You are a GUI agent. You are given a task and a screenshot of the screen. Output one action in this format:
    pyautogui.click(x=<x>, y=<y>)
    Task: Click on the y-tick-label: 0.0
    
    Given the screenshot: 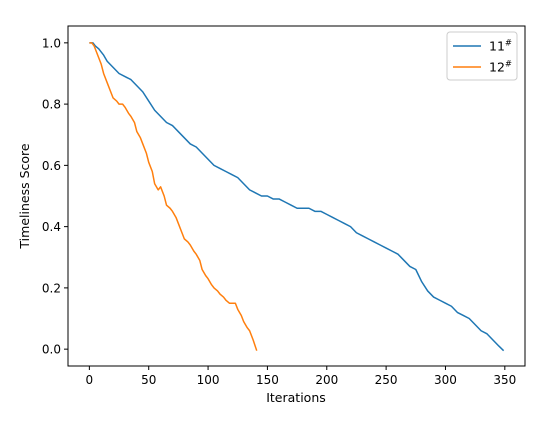 What is the action you would take?
    pyautogui.click(x=51, y=350)
    